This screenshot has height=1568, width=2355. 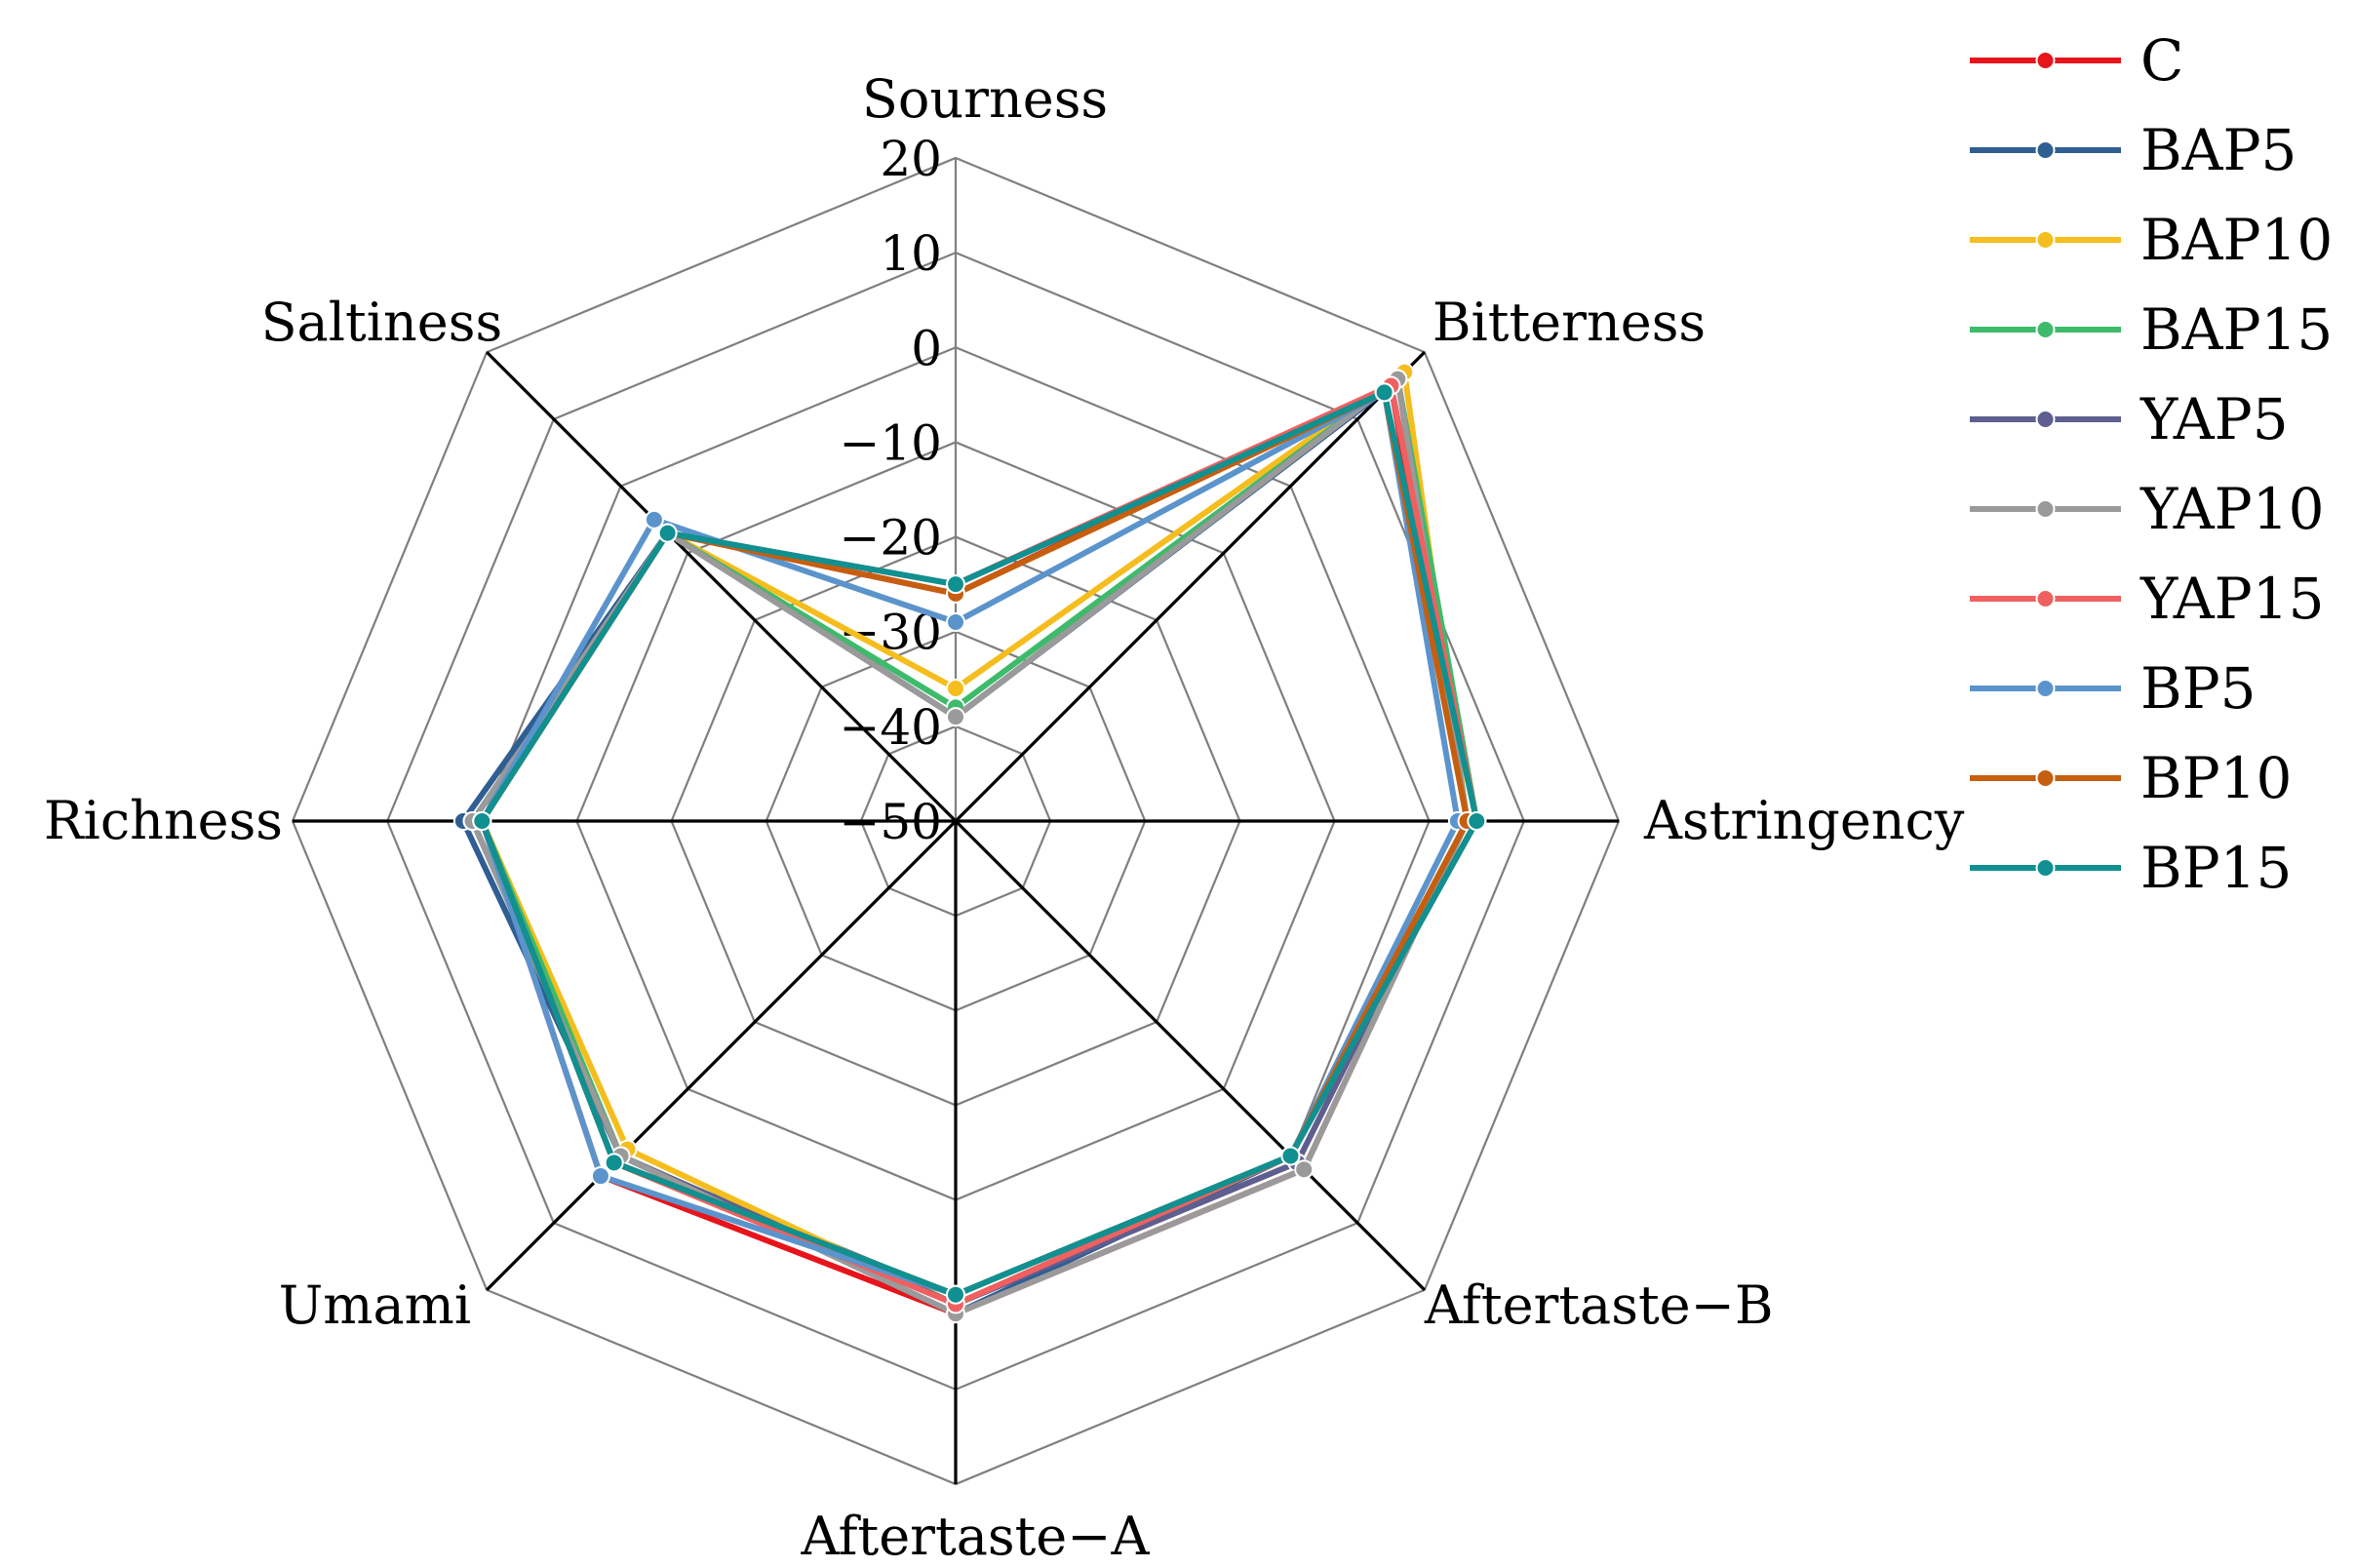 I want to click on legend-label-bap15: BAP15, so click(x=2236, y=329).